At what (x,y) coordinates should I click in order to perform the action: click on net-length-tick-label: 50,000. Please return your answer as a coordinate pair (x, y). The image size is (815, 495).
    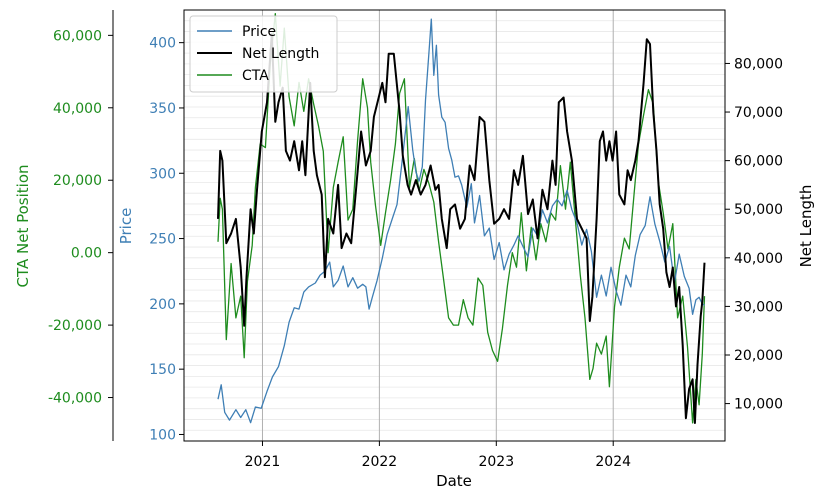
    Looking at the image, I should click on (758, 210).